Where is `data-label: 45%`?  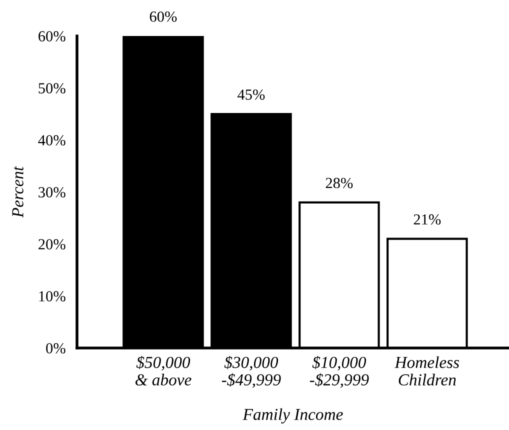 data-label: 45% is located at coordinates (251, 94).